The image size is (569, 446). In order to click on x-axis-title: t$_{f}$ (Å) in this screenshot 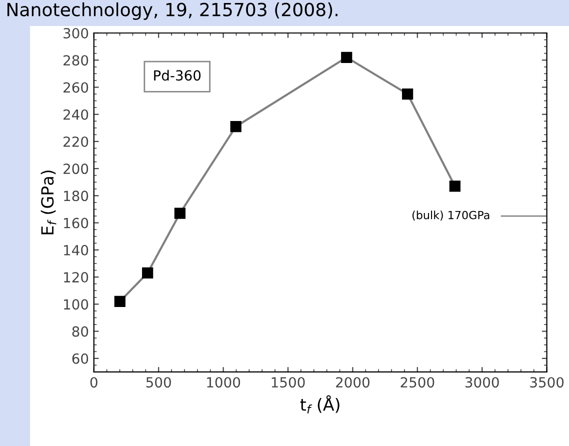, I will do `click(320, 404)`.